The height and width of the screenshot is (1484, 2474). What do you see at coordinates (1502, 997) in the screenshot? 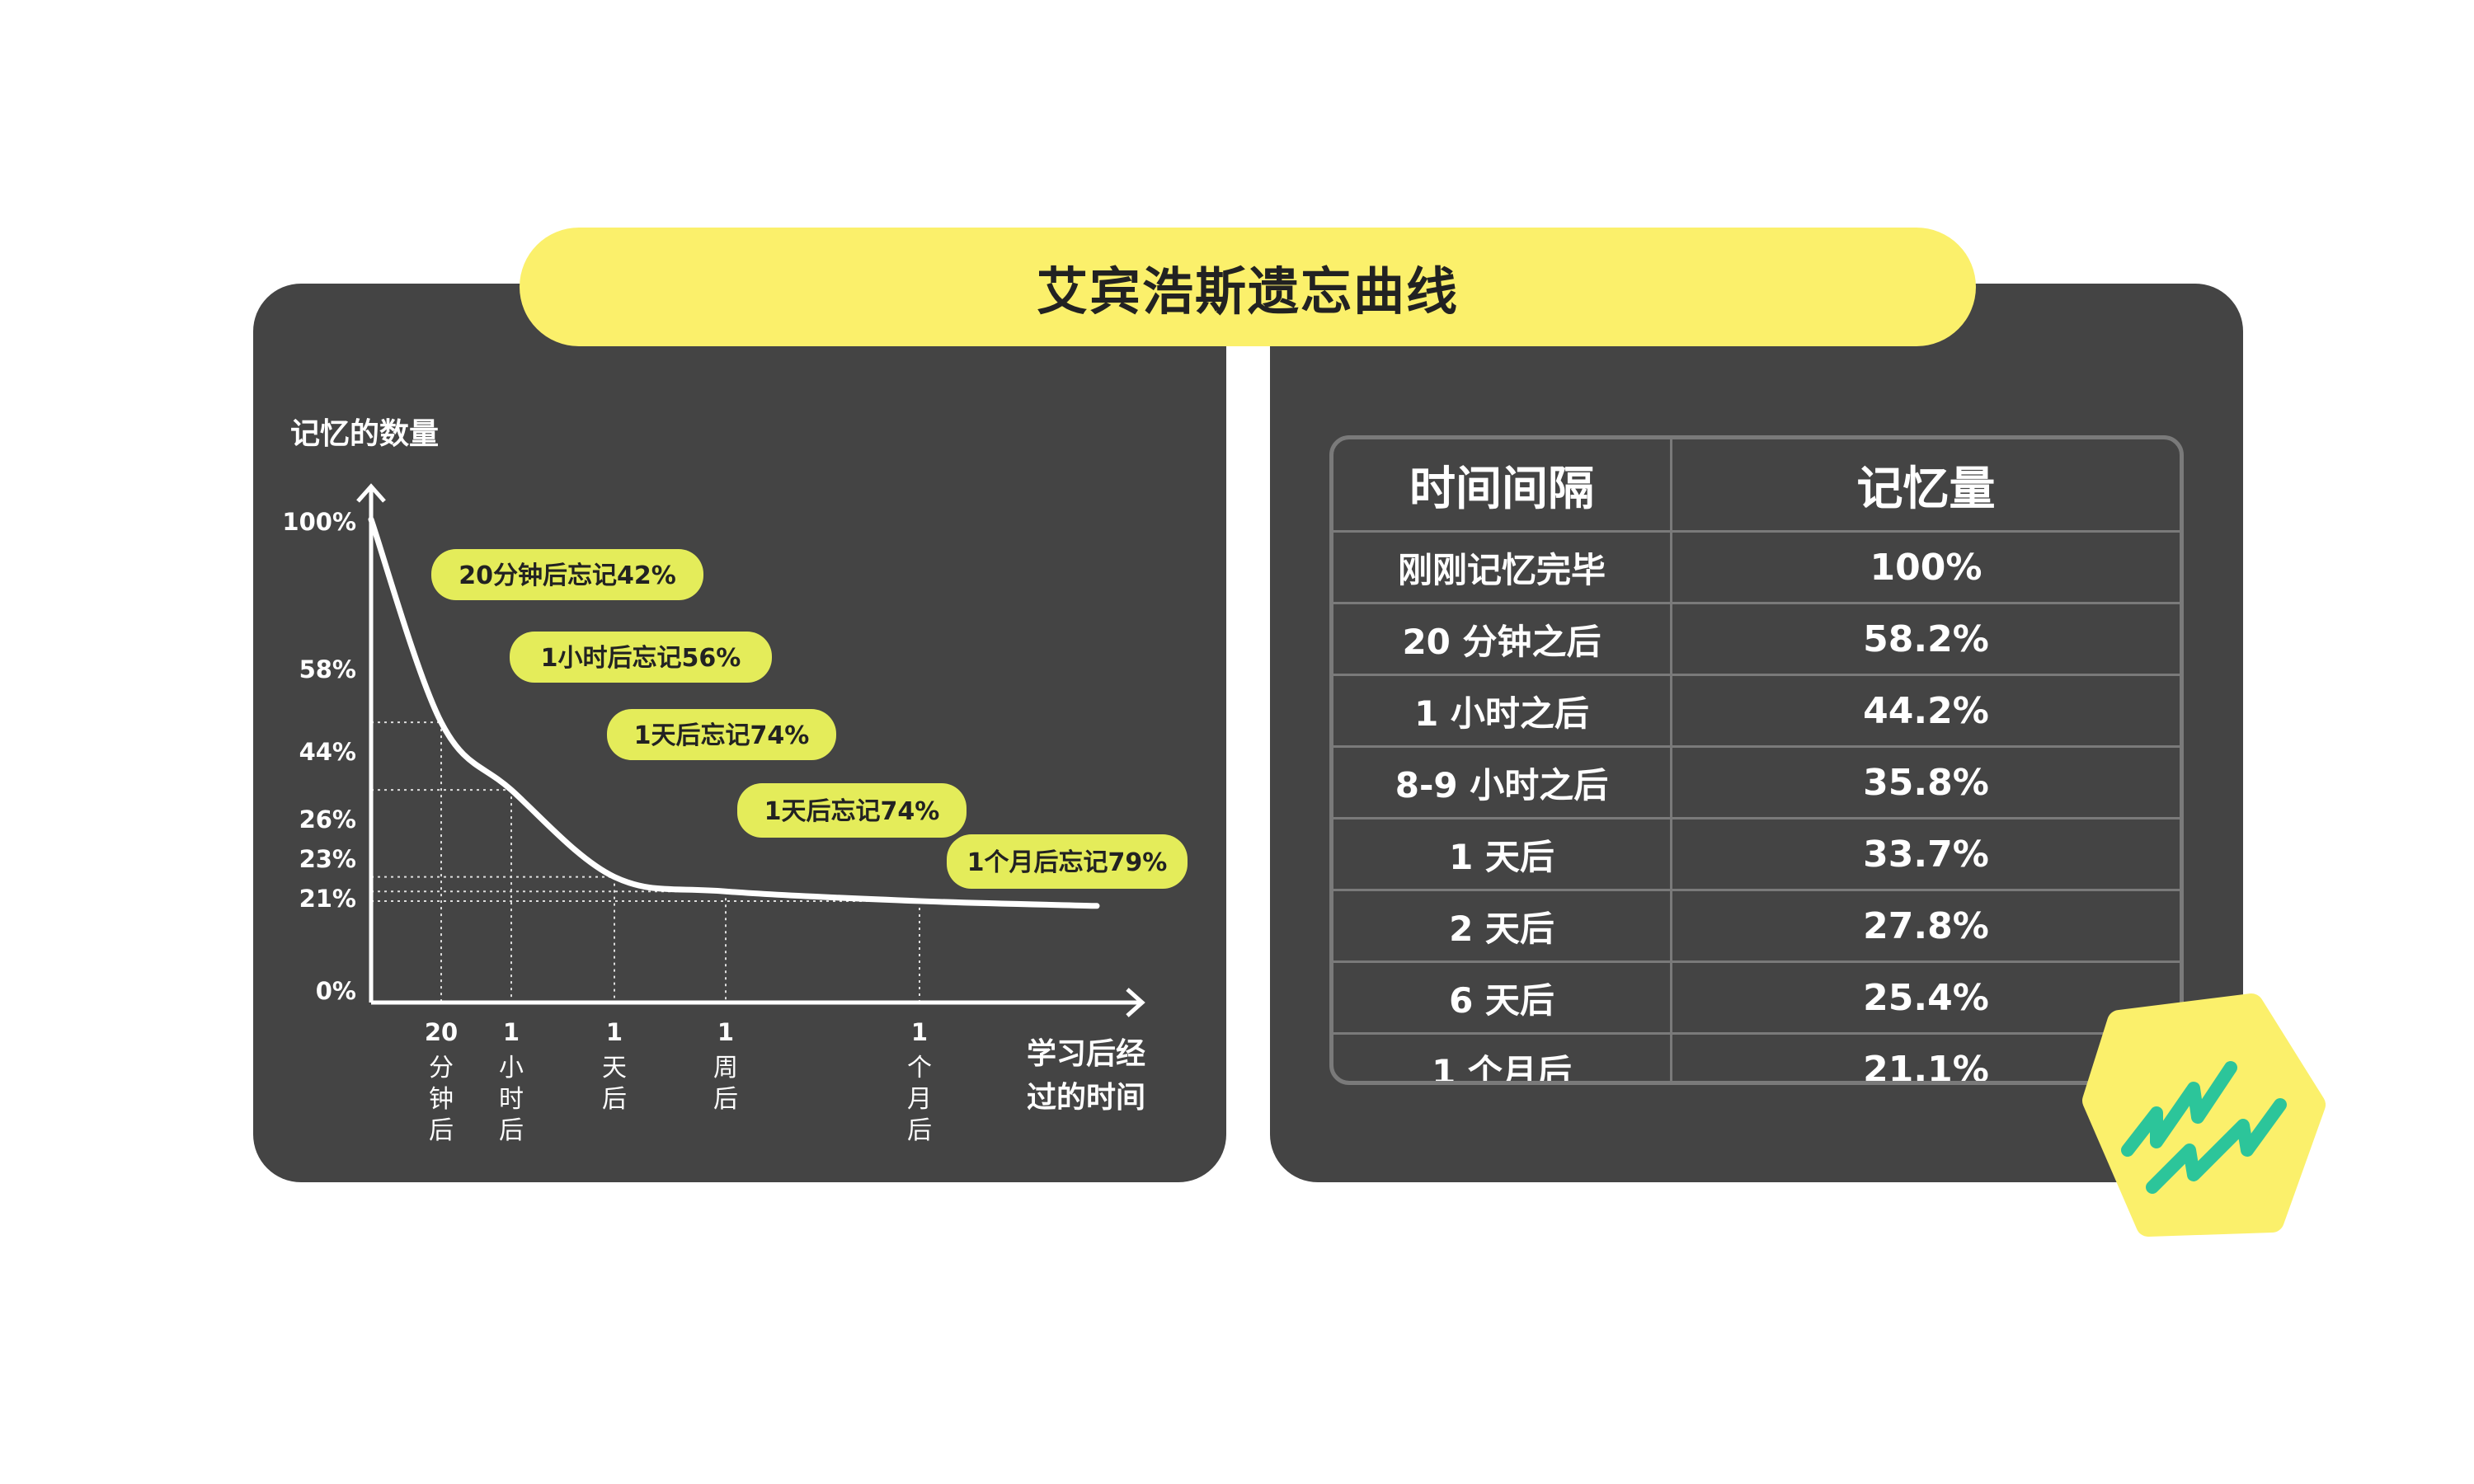
I see `interval-cell: 6 天后` at bounding box center [1502, 997].